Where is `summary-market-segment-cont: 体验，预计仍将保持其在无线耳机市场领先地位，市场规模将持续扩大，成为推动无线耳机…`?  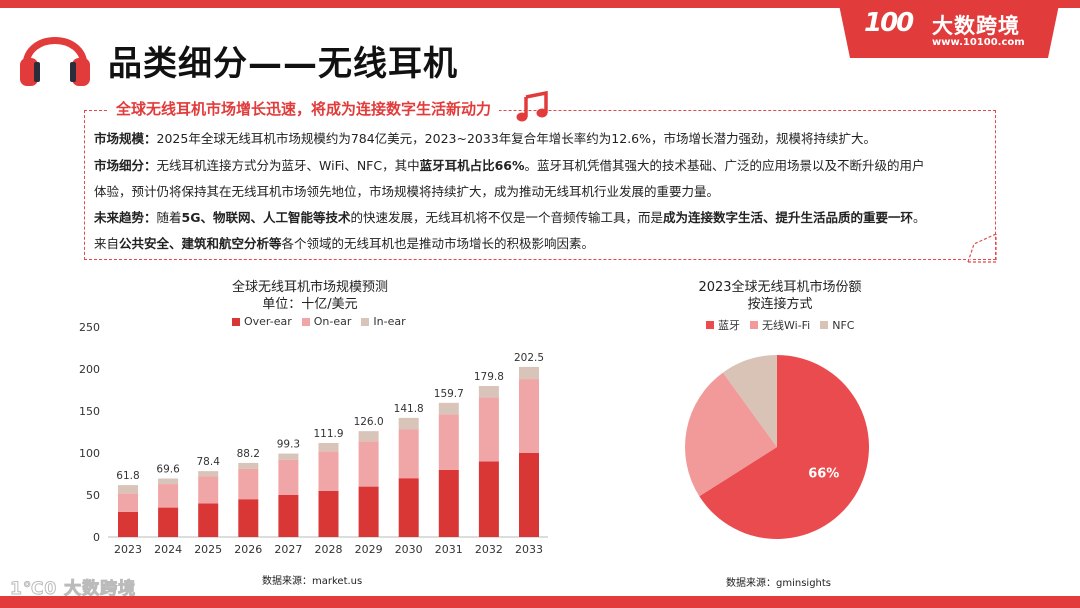
summary-market-segment-cont: 体验，预计仍将保持其在无线耳机市场领先地位，市场规模将持续扩大，成为推动无线耳机… is located at coordinates (406, 190).